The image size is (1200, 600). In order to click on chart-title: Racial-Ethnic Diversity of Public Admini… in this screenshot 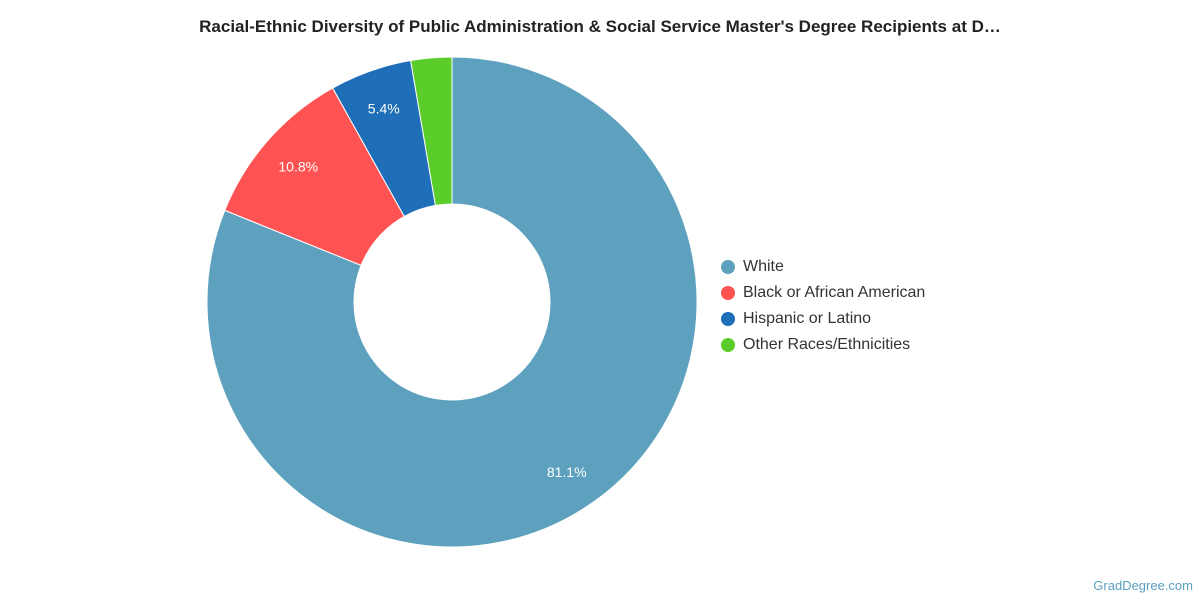, I will do `click(600, 26)`.